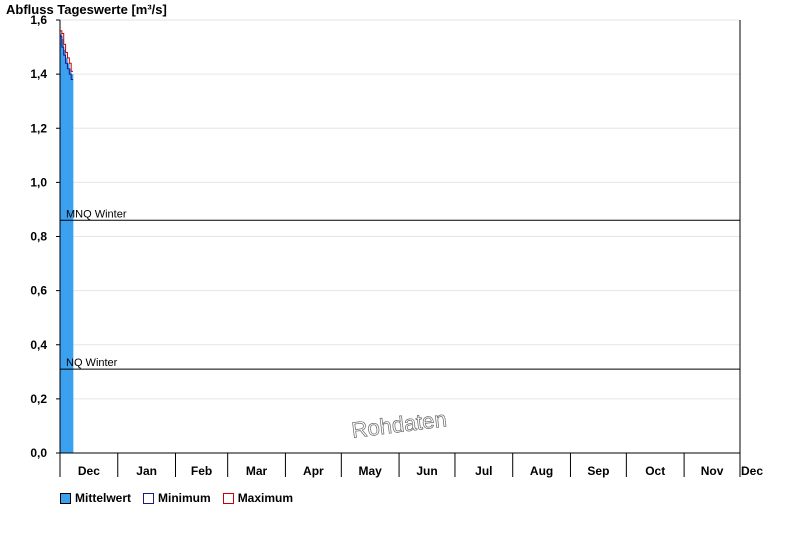 This screenshot has width=800, height=550. What do you see at coordinates (313, 471) in the screenshot?
I see `x-tick-label: Apr` at bounding box center [313, 471].